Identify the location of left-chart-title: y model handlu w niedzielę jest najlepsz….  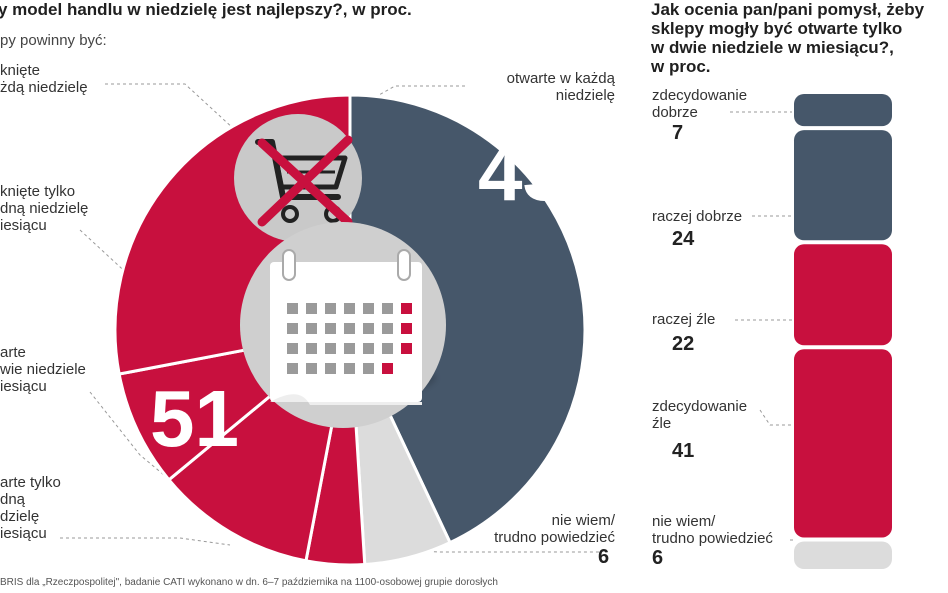
(206, 9).